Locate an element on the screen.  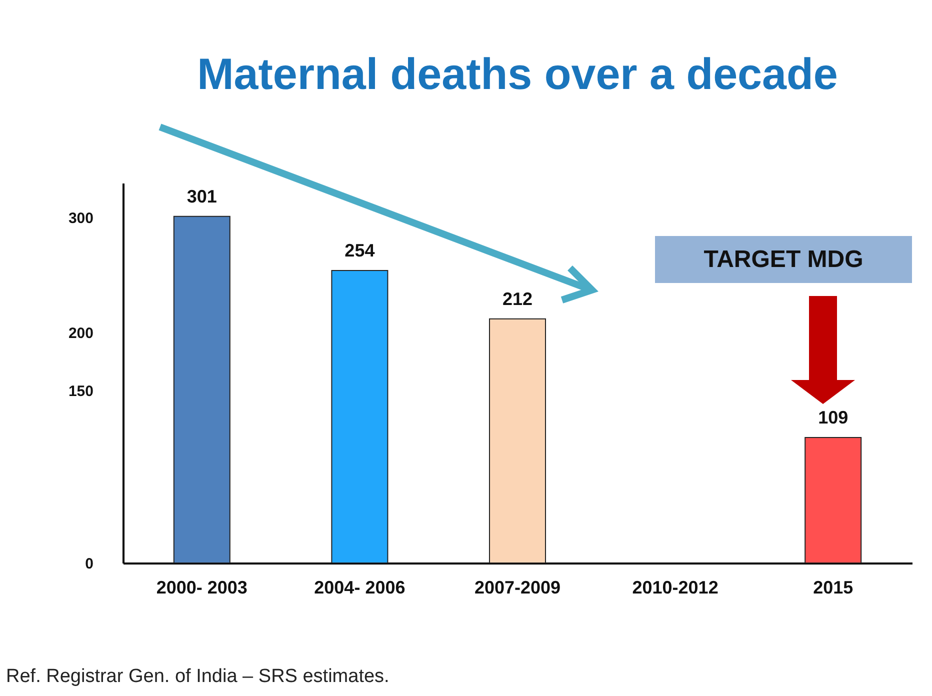
x-tick-label: 2004- 2006 is located at coordinates (360, 588).